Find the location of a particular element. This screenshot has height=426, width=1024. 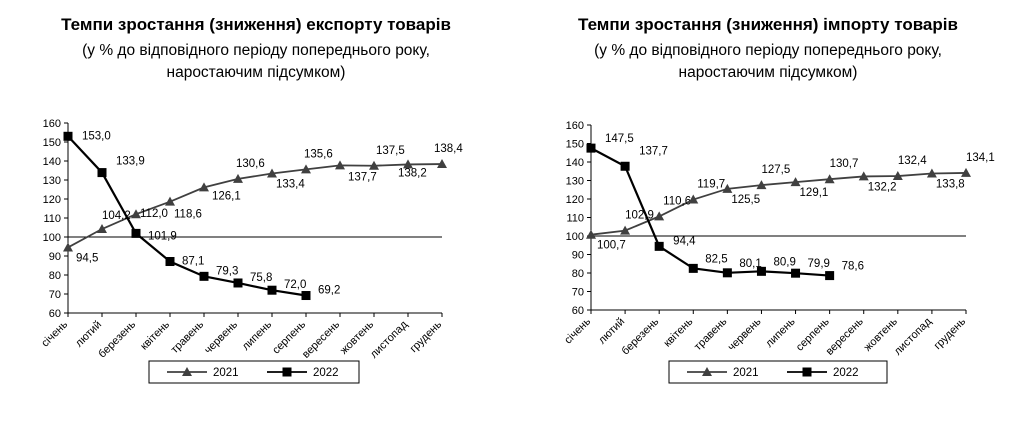

export-series-2021-data-label: 135,6 is located at coordinates (318, 154).